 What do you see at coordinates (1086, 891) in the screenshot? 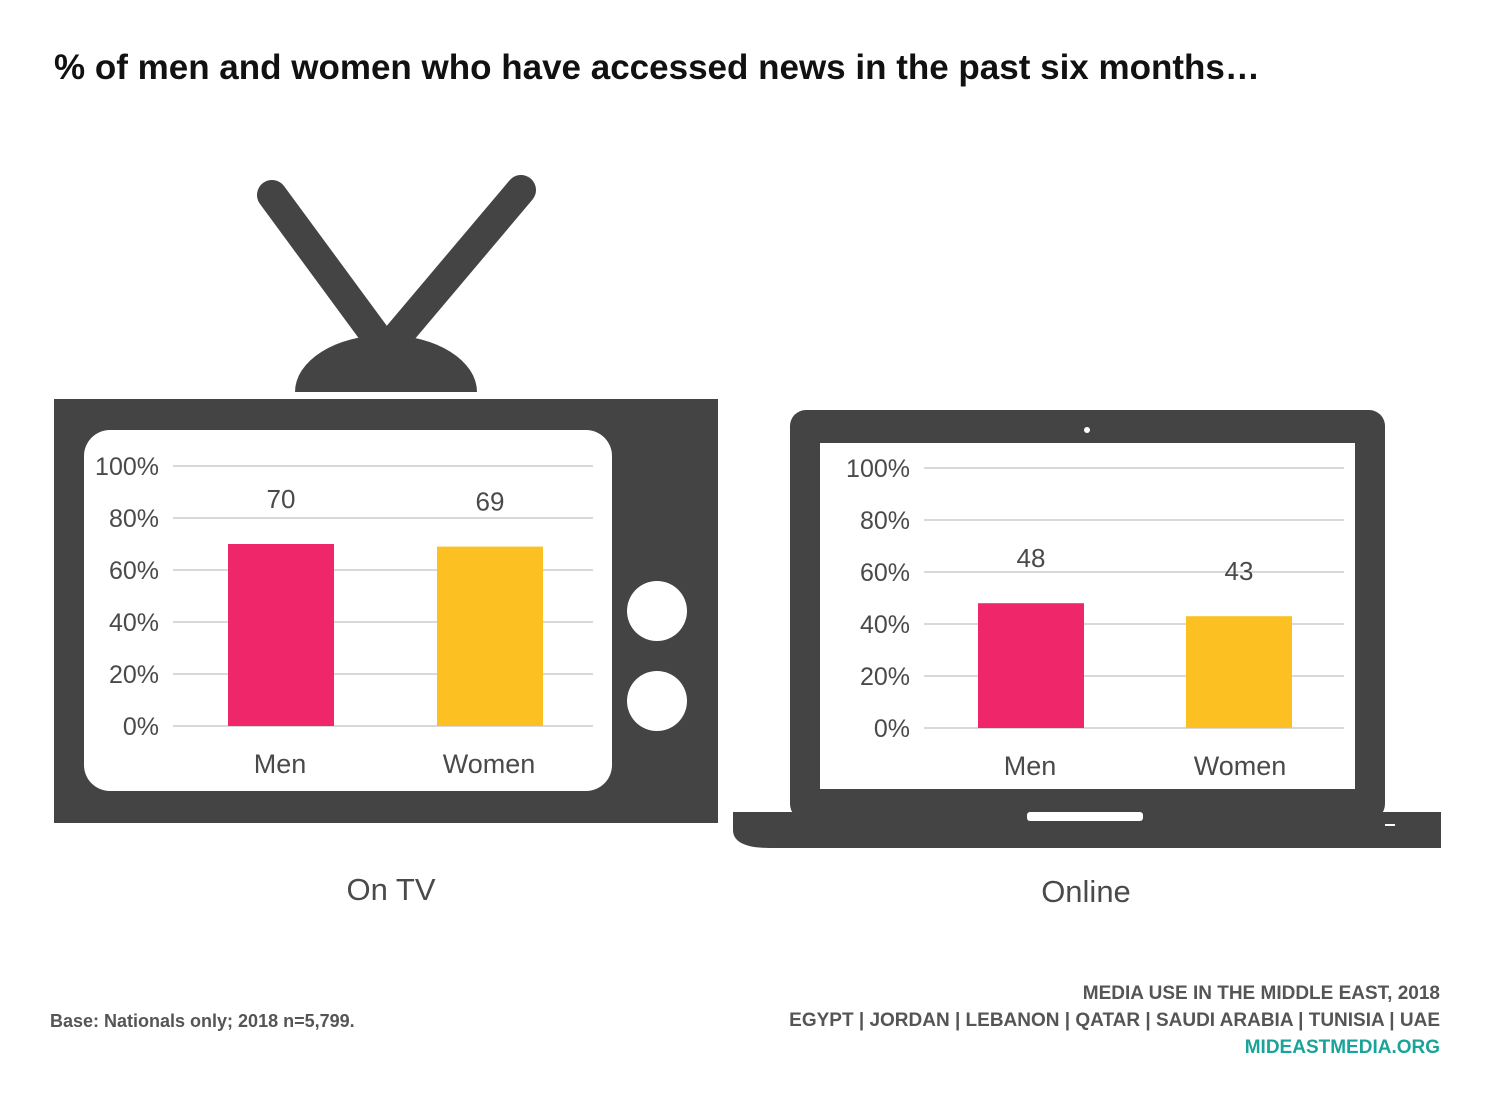
I see `online-chart-label: Online` at bounding box center [1086, 891].